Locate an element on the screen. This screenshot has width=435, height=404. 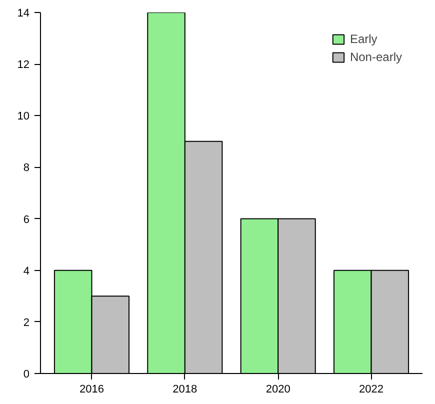
x-tick-label: 2020 is located at coordinates (278, 390).